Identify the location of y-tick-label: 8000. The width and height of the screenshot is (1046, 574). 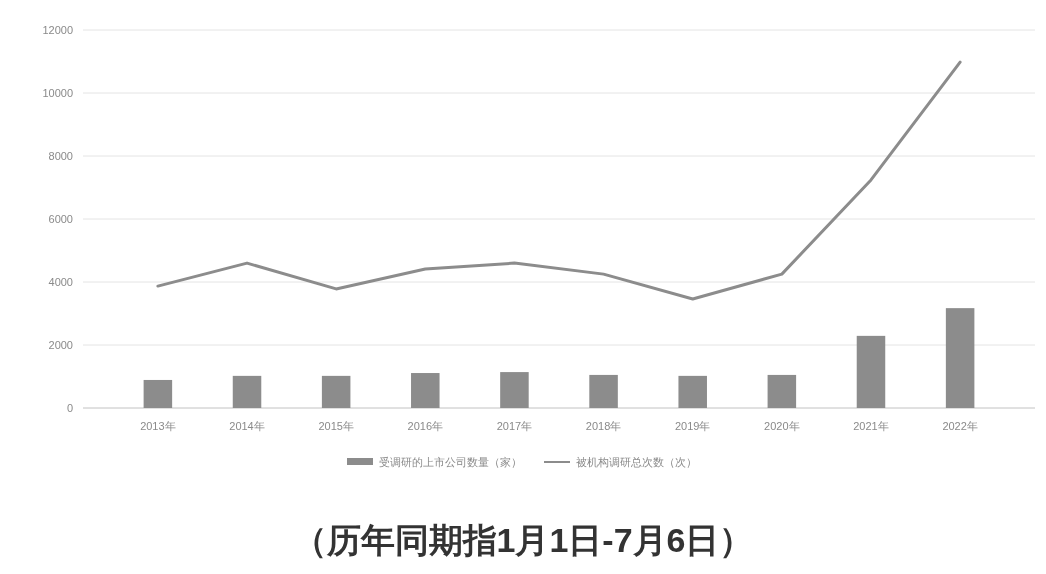
(60, 156).